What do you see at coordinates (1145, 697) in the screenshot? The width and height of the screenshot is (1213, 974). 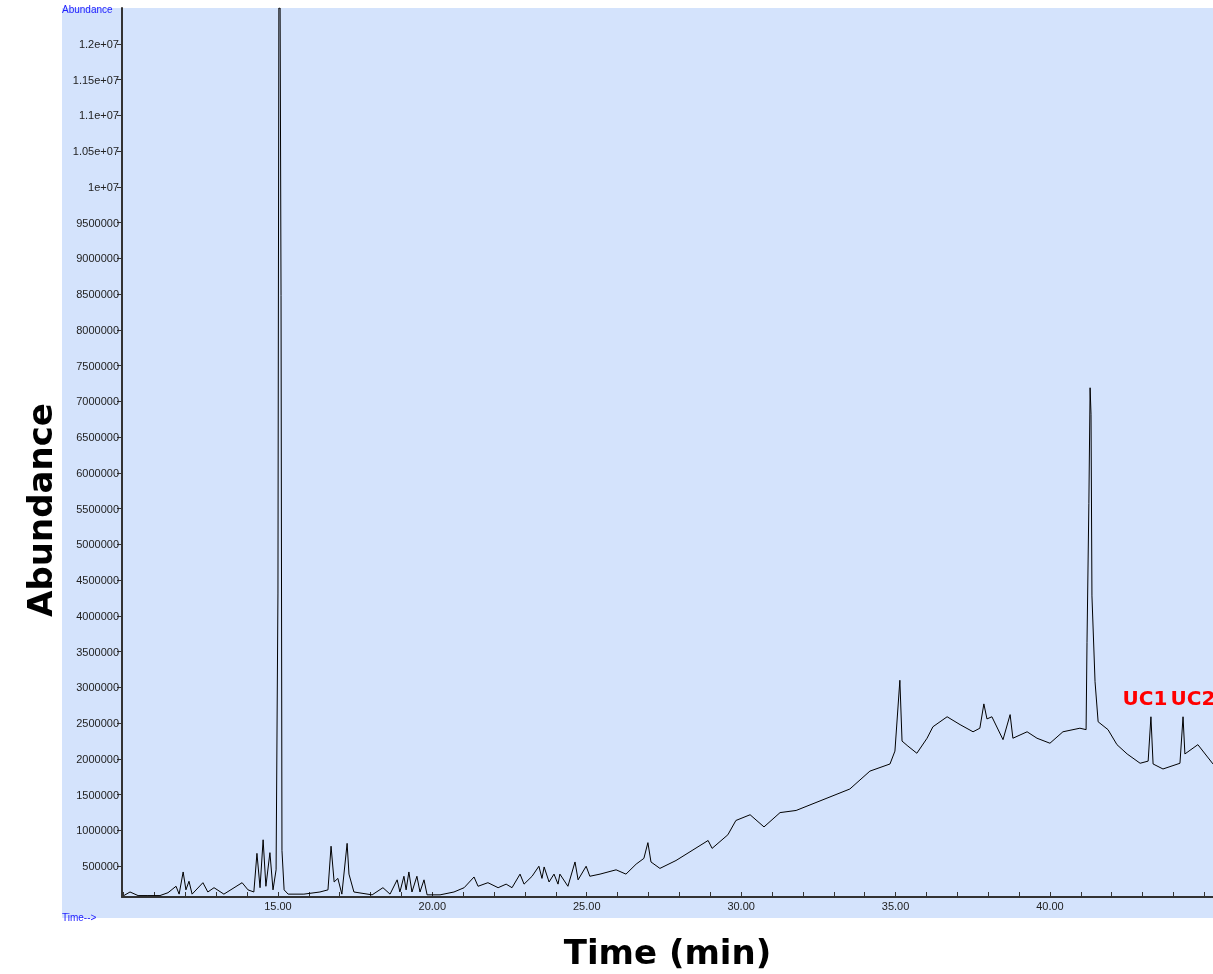 I see `annotation: UC1` at bounding box center [1145, 697].